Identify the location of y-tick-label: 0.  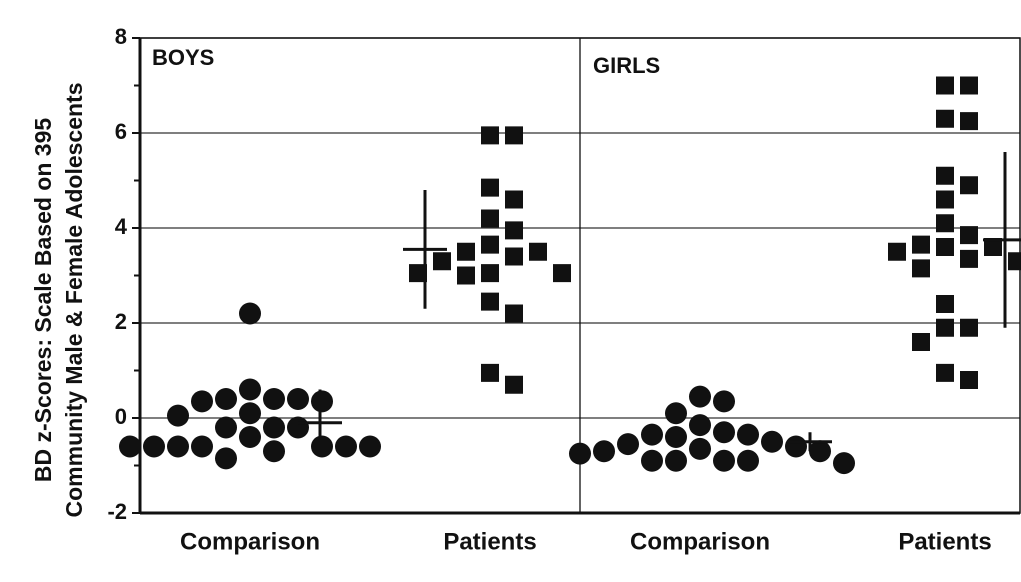
(121, 416).